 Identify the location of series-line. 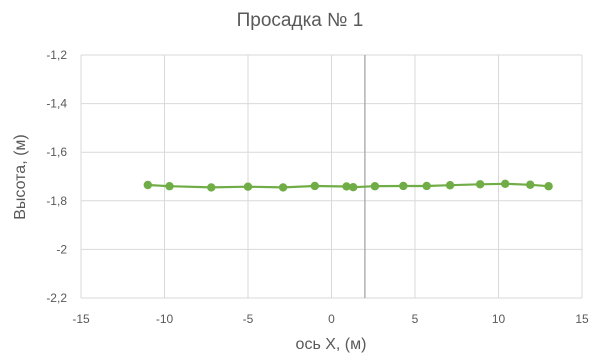
(348, 185).